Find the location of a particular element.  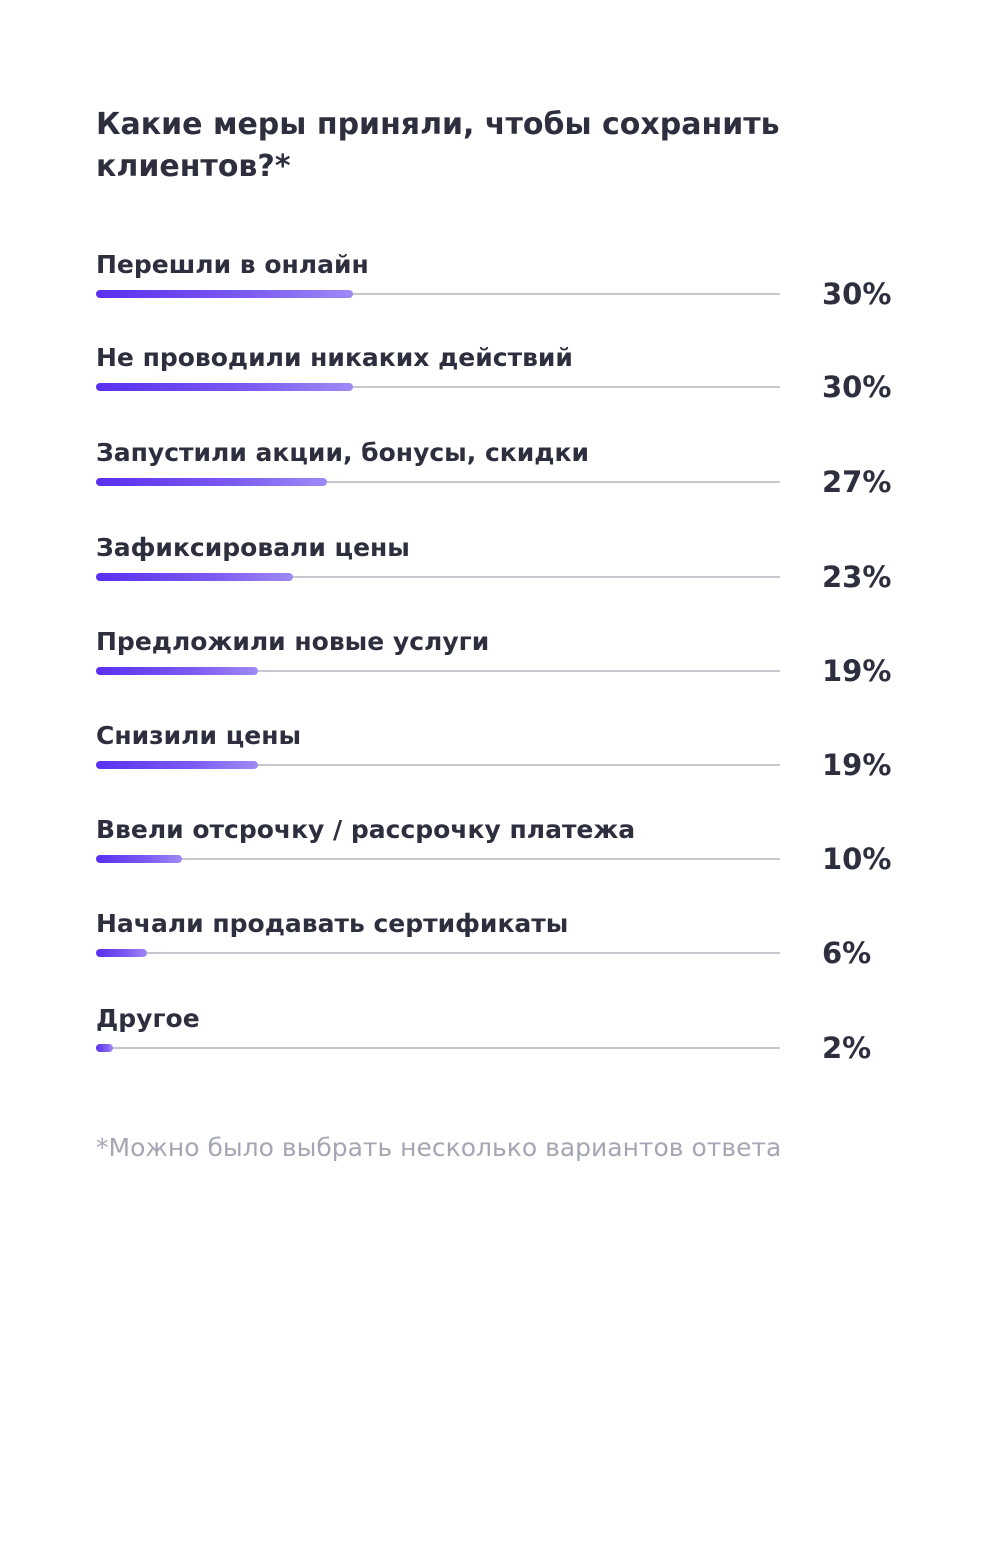

value-label: 6% is located at coordinates (847, 953).